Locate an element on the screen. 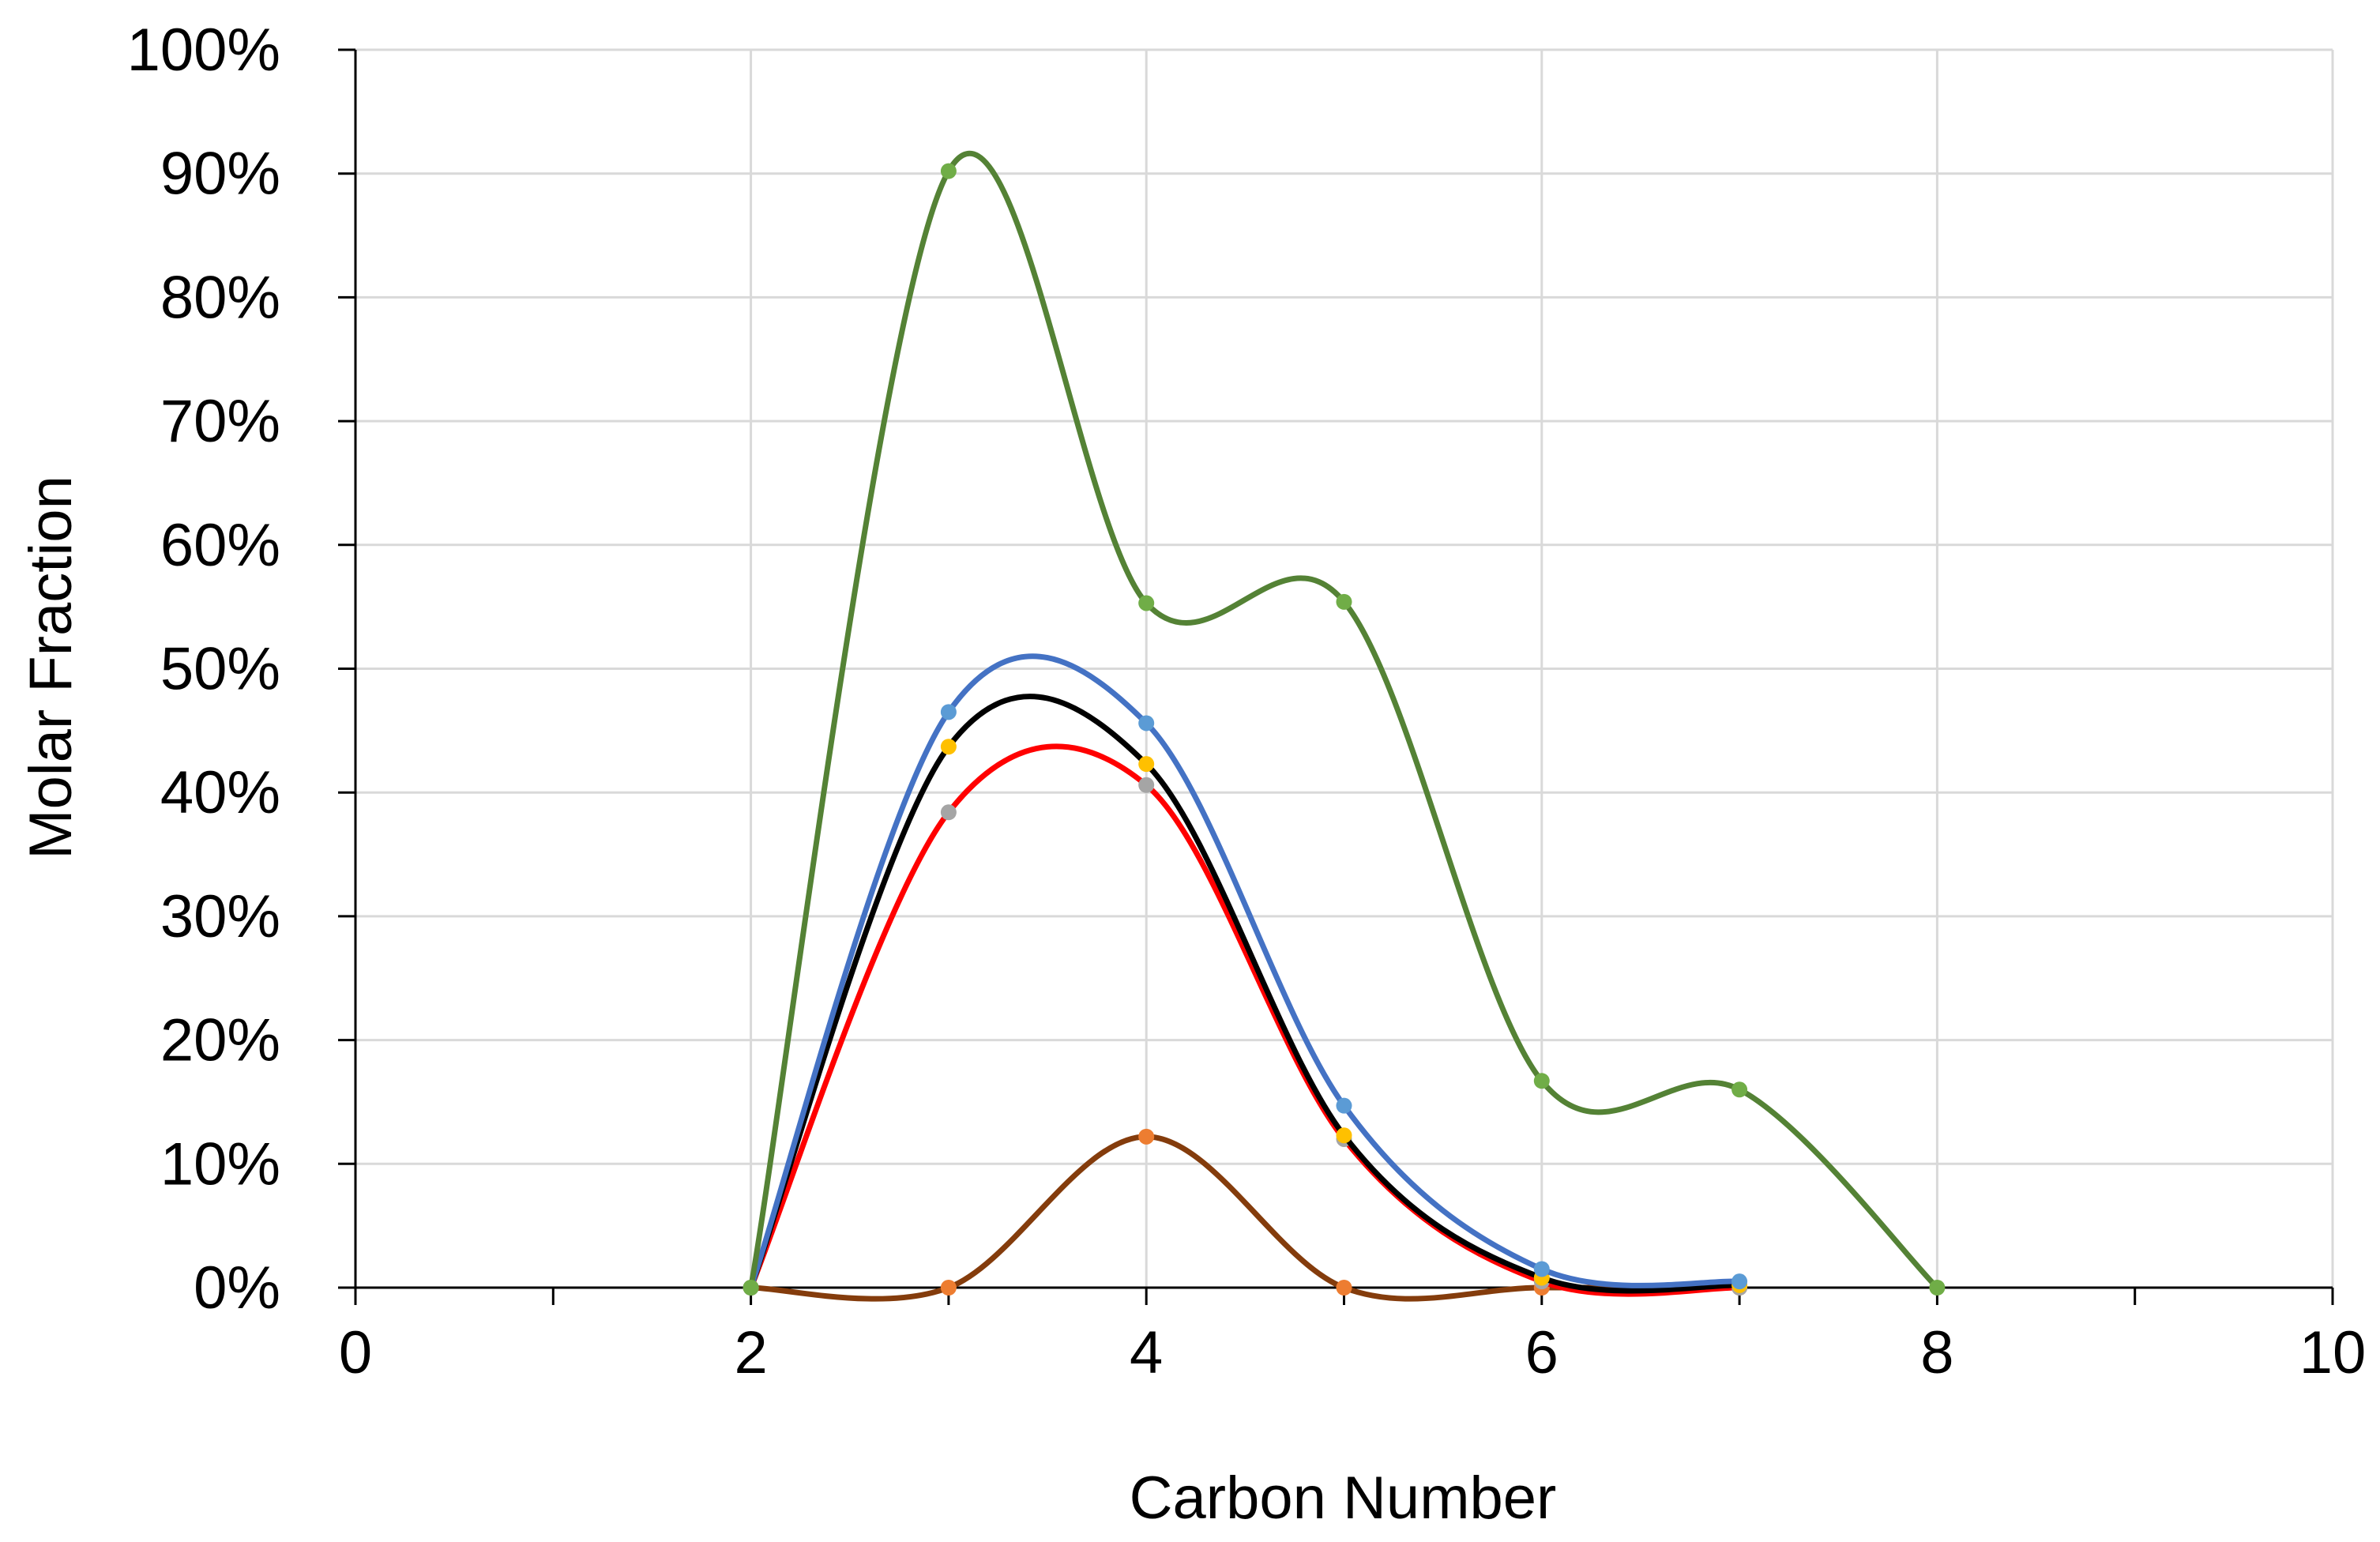 Image resolution: width=2380 pixels, height=1542 pixels. x-tick-label: 0 is located at coordinates (355, 1352).